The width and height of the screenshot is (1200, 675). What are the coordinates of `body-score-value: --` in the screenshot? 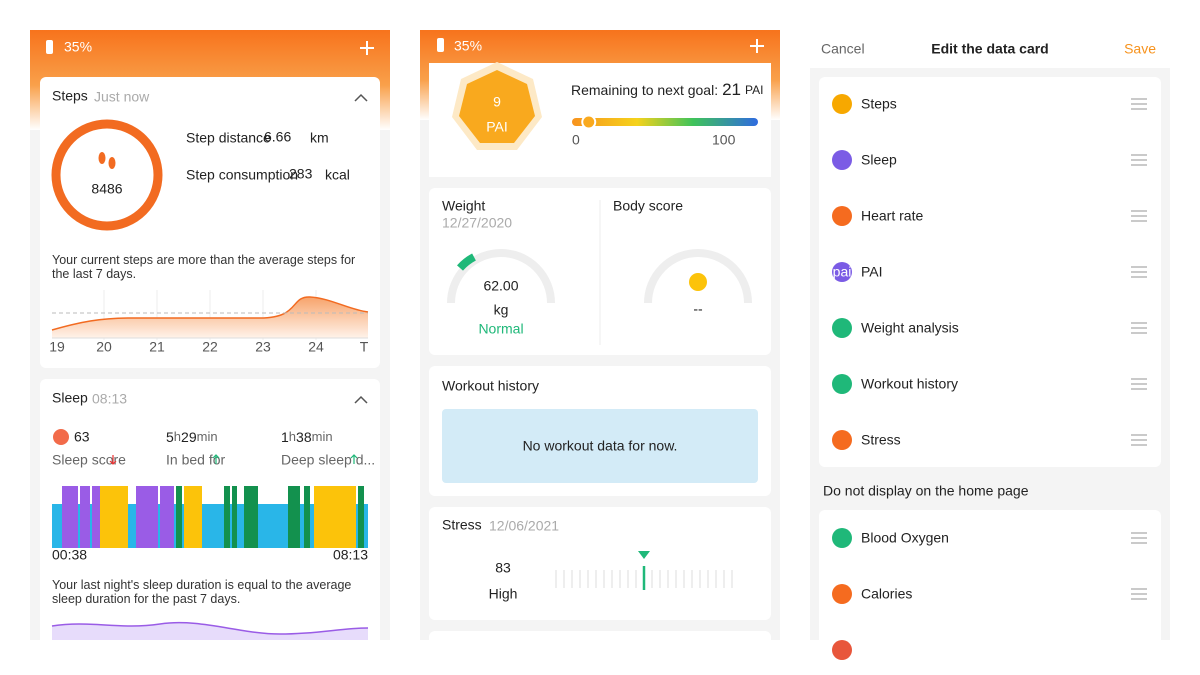 It's located at (698, 309).